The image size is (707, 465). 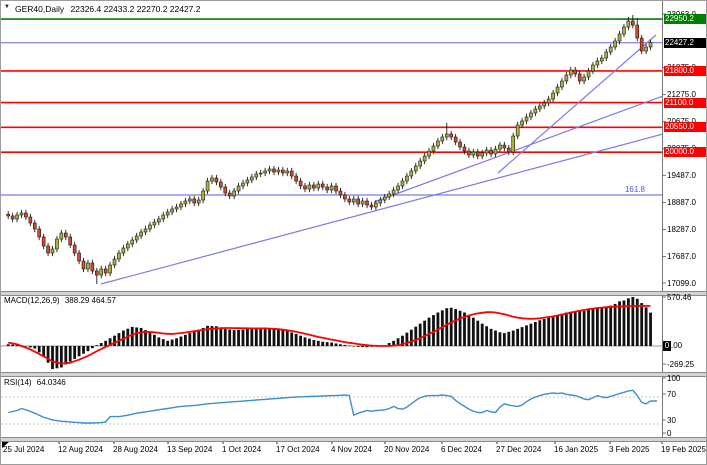 I want to click on price-tick-label: 18287.0, so click(x=681, y=229).